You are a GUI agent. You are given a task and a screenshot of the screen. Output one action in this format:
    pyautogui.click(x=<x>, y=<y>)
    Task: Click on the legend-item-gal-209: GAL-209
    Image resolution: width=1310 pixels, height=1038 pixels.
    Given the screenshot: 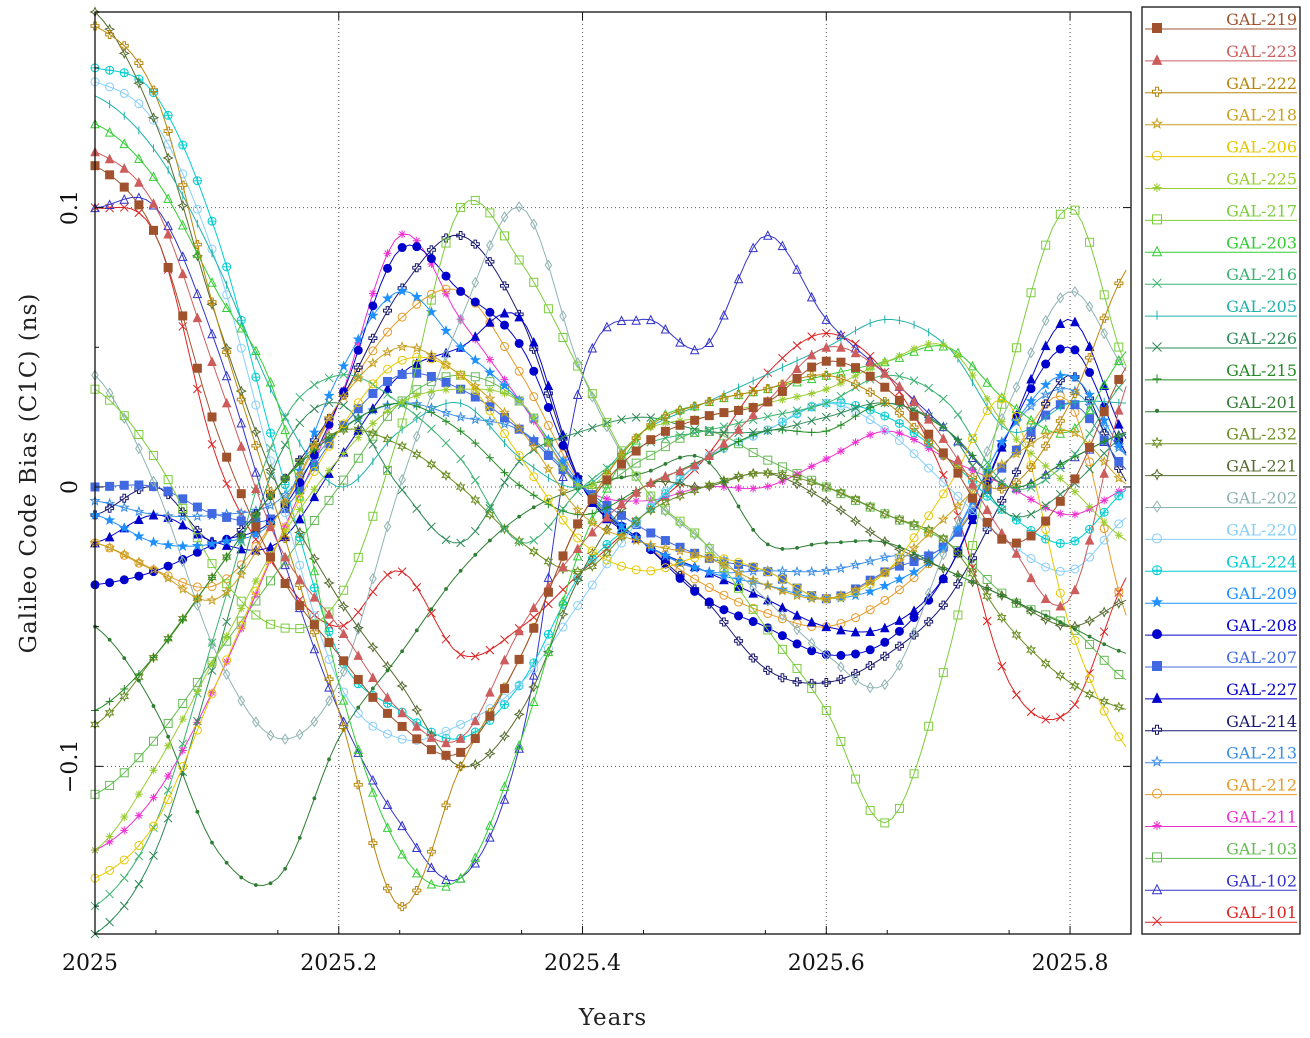 What is the action you would take?
    pyautogui.click(x=1221, y=596)
    